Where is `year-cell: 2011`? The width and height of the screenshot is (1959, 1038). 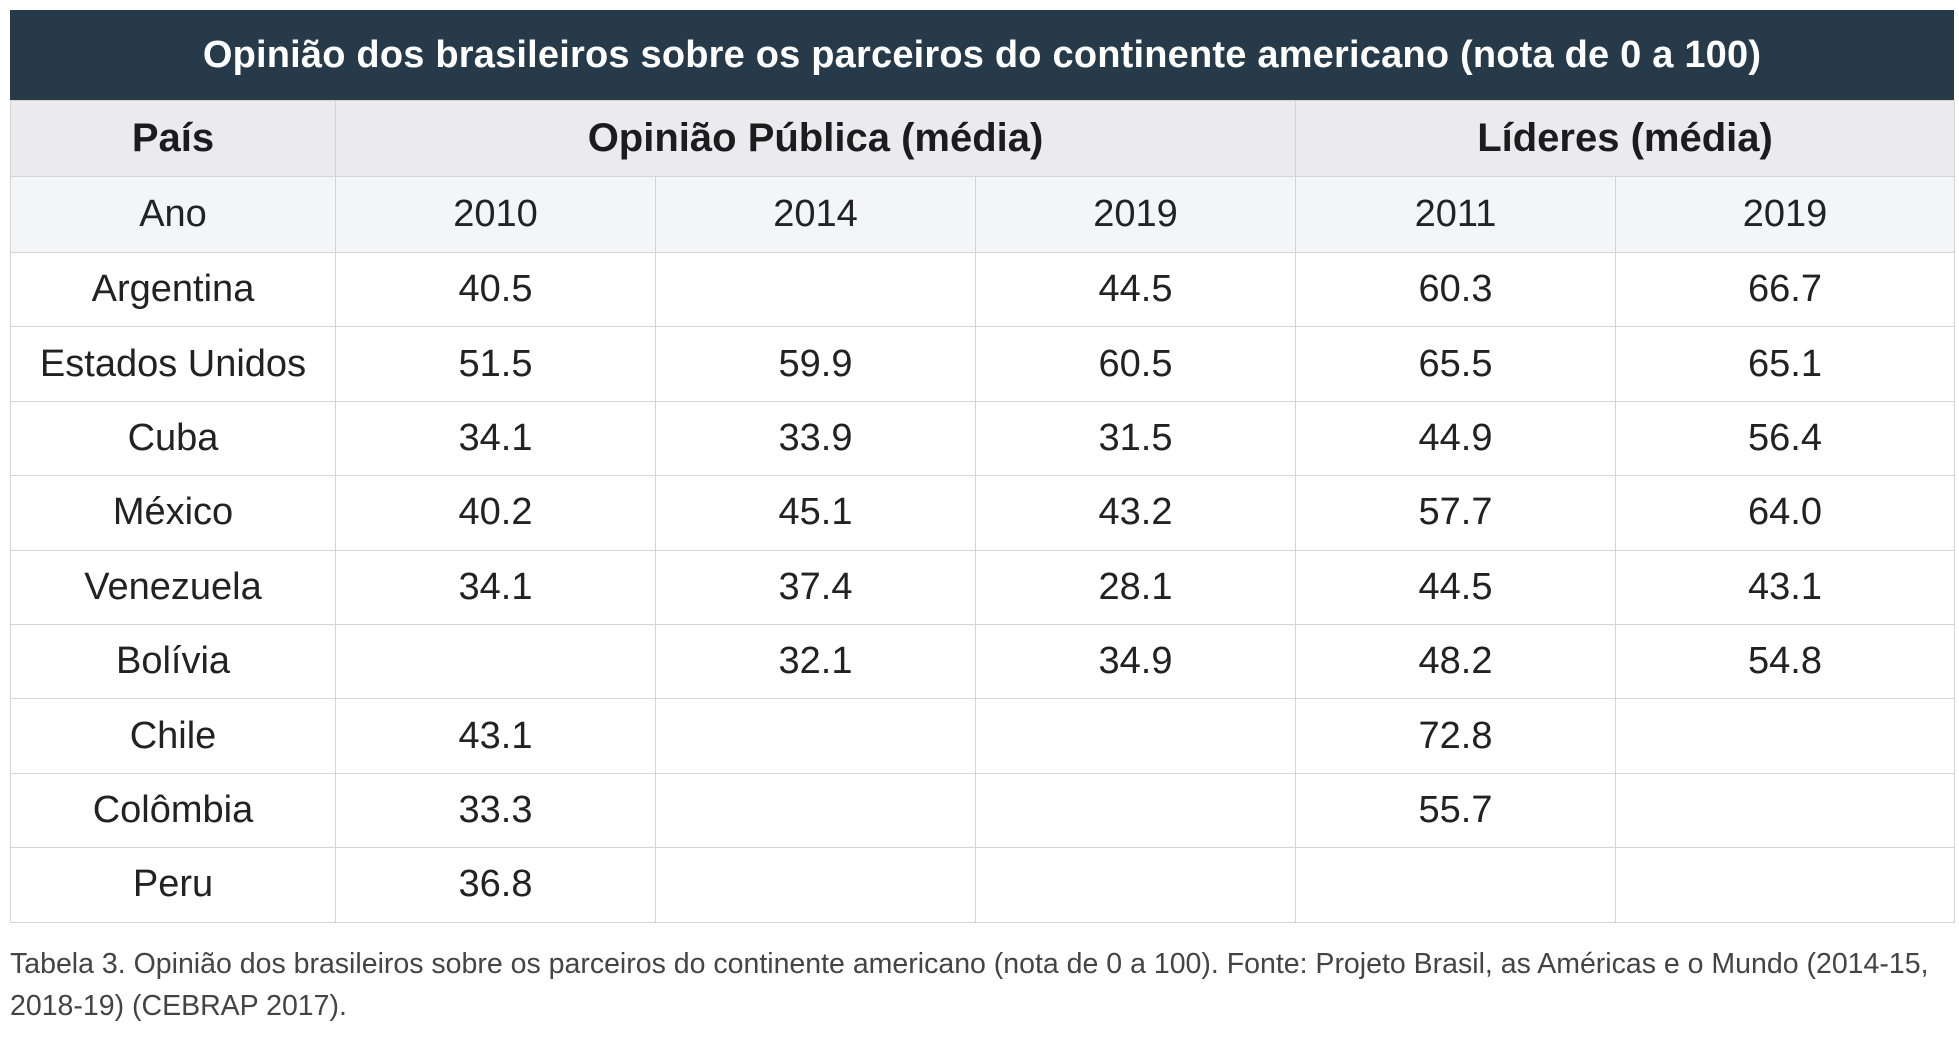
year-cell: 2011 is located at coordinates (1456, 214).